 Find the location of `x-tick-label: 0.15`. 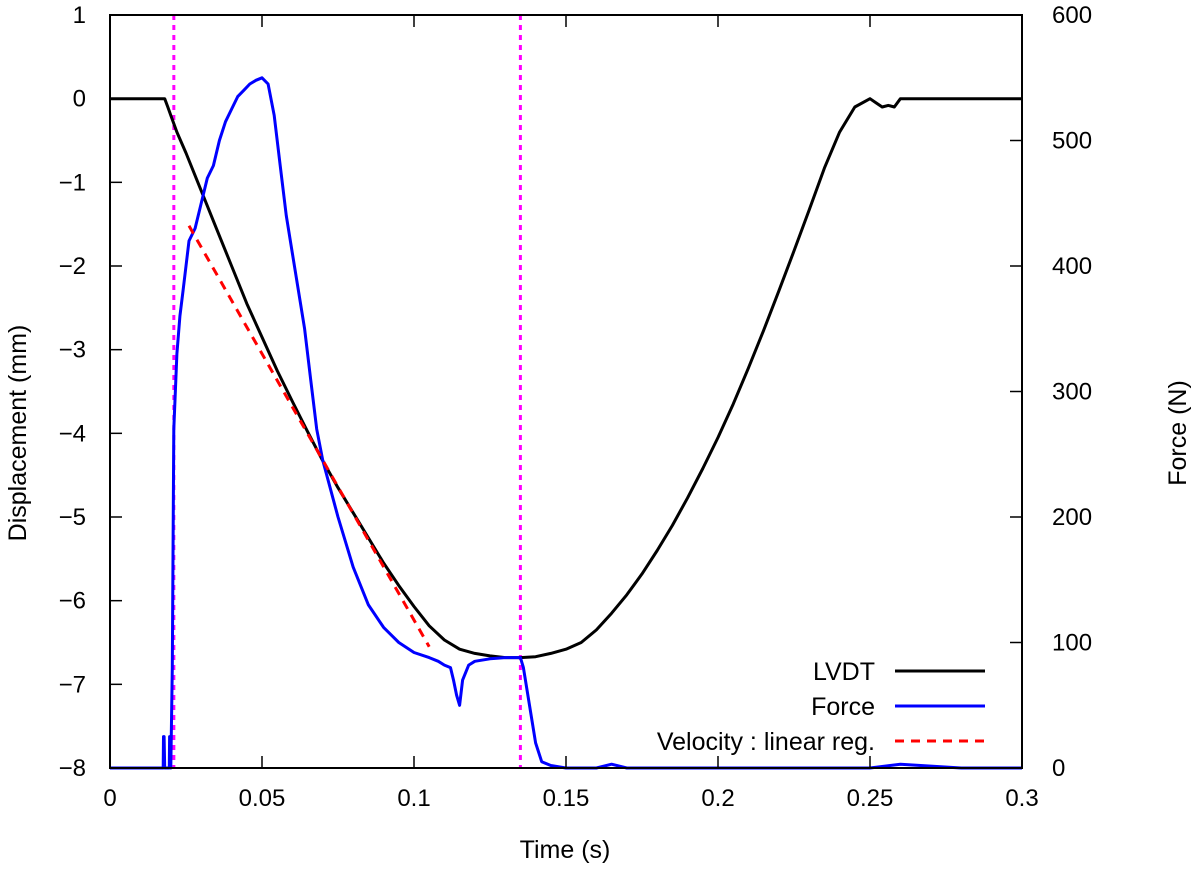

x-tick-label: 0.15 is located at coordinates (566, 798).